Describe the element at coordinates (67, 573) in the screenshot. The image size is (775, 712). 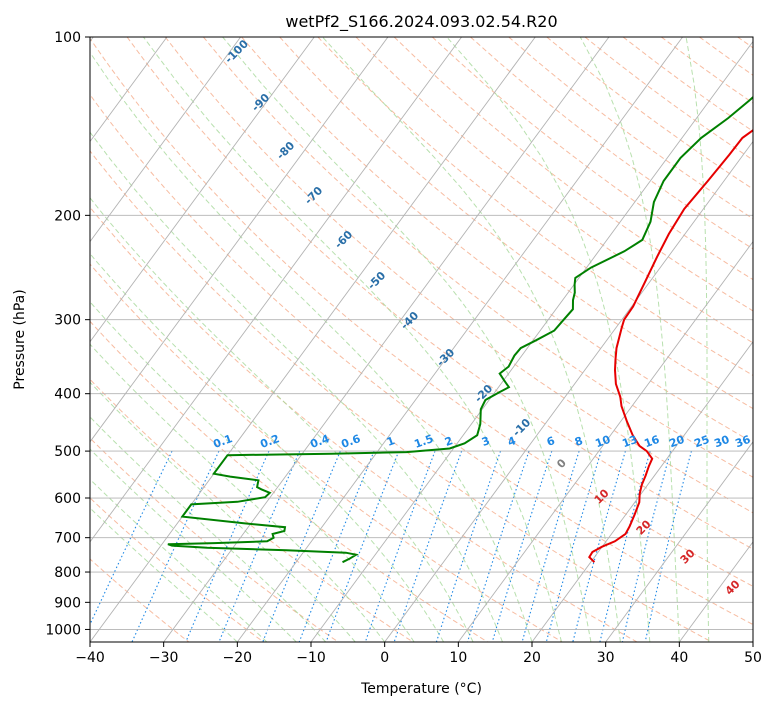
I see `y-tick-label: 800` at that location.